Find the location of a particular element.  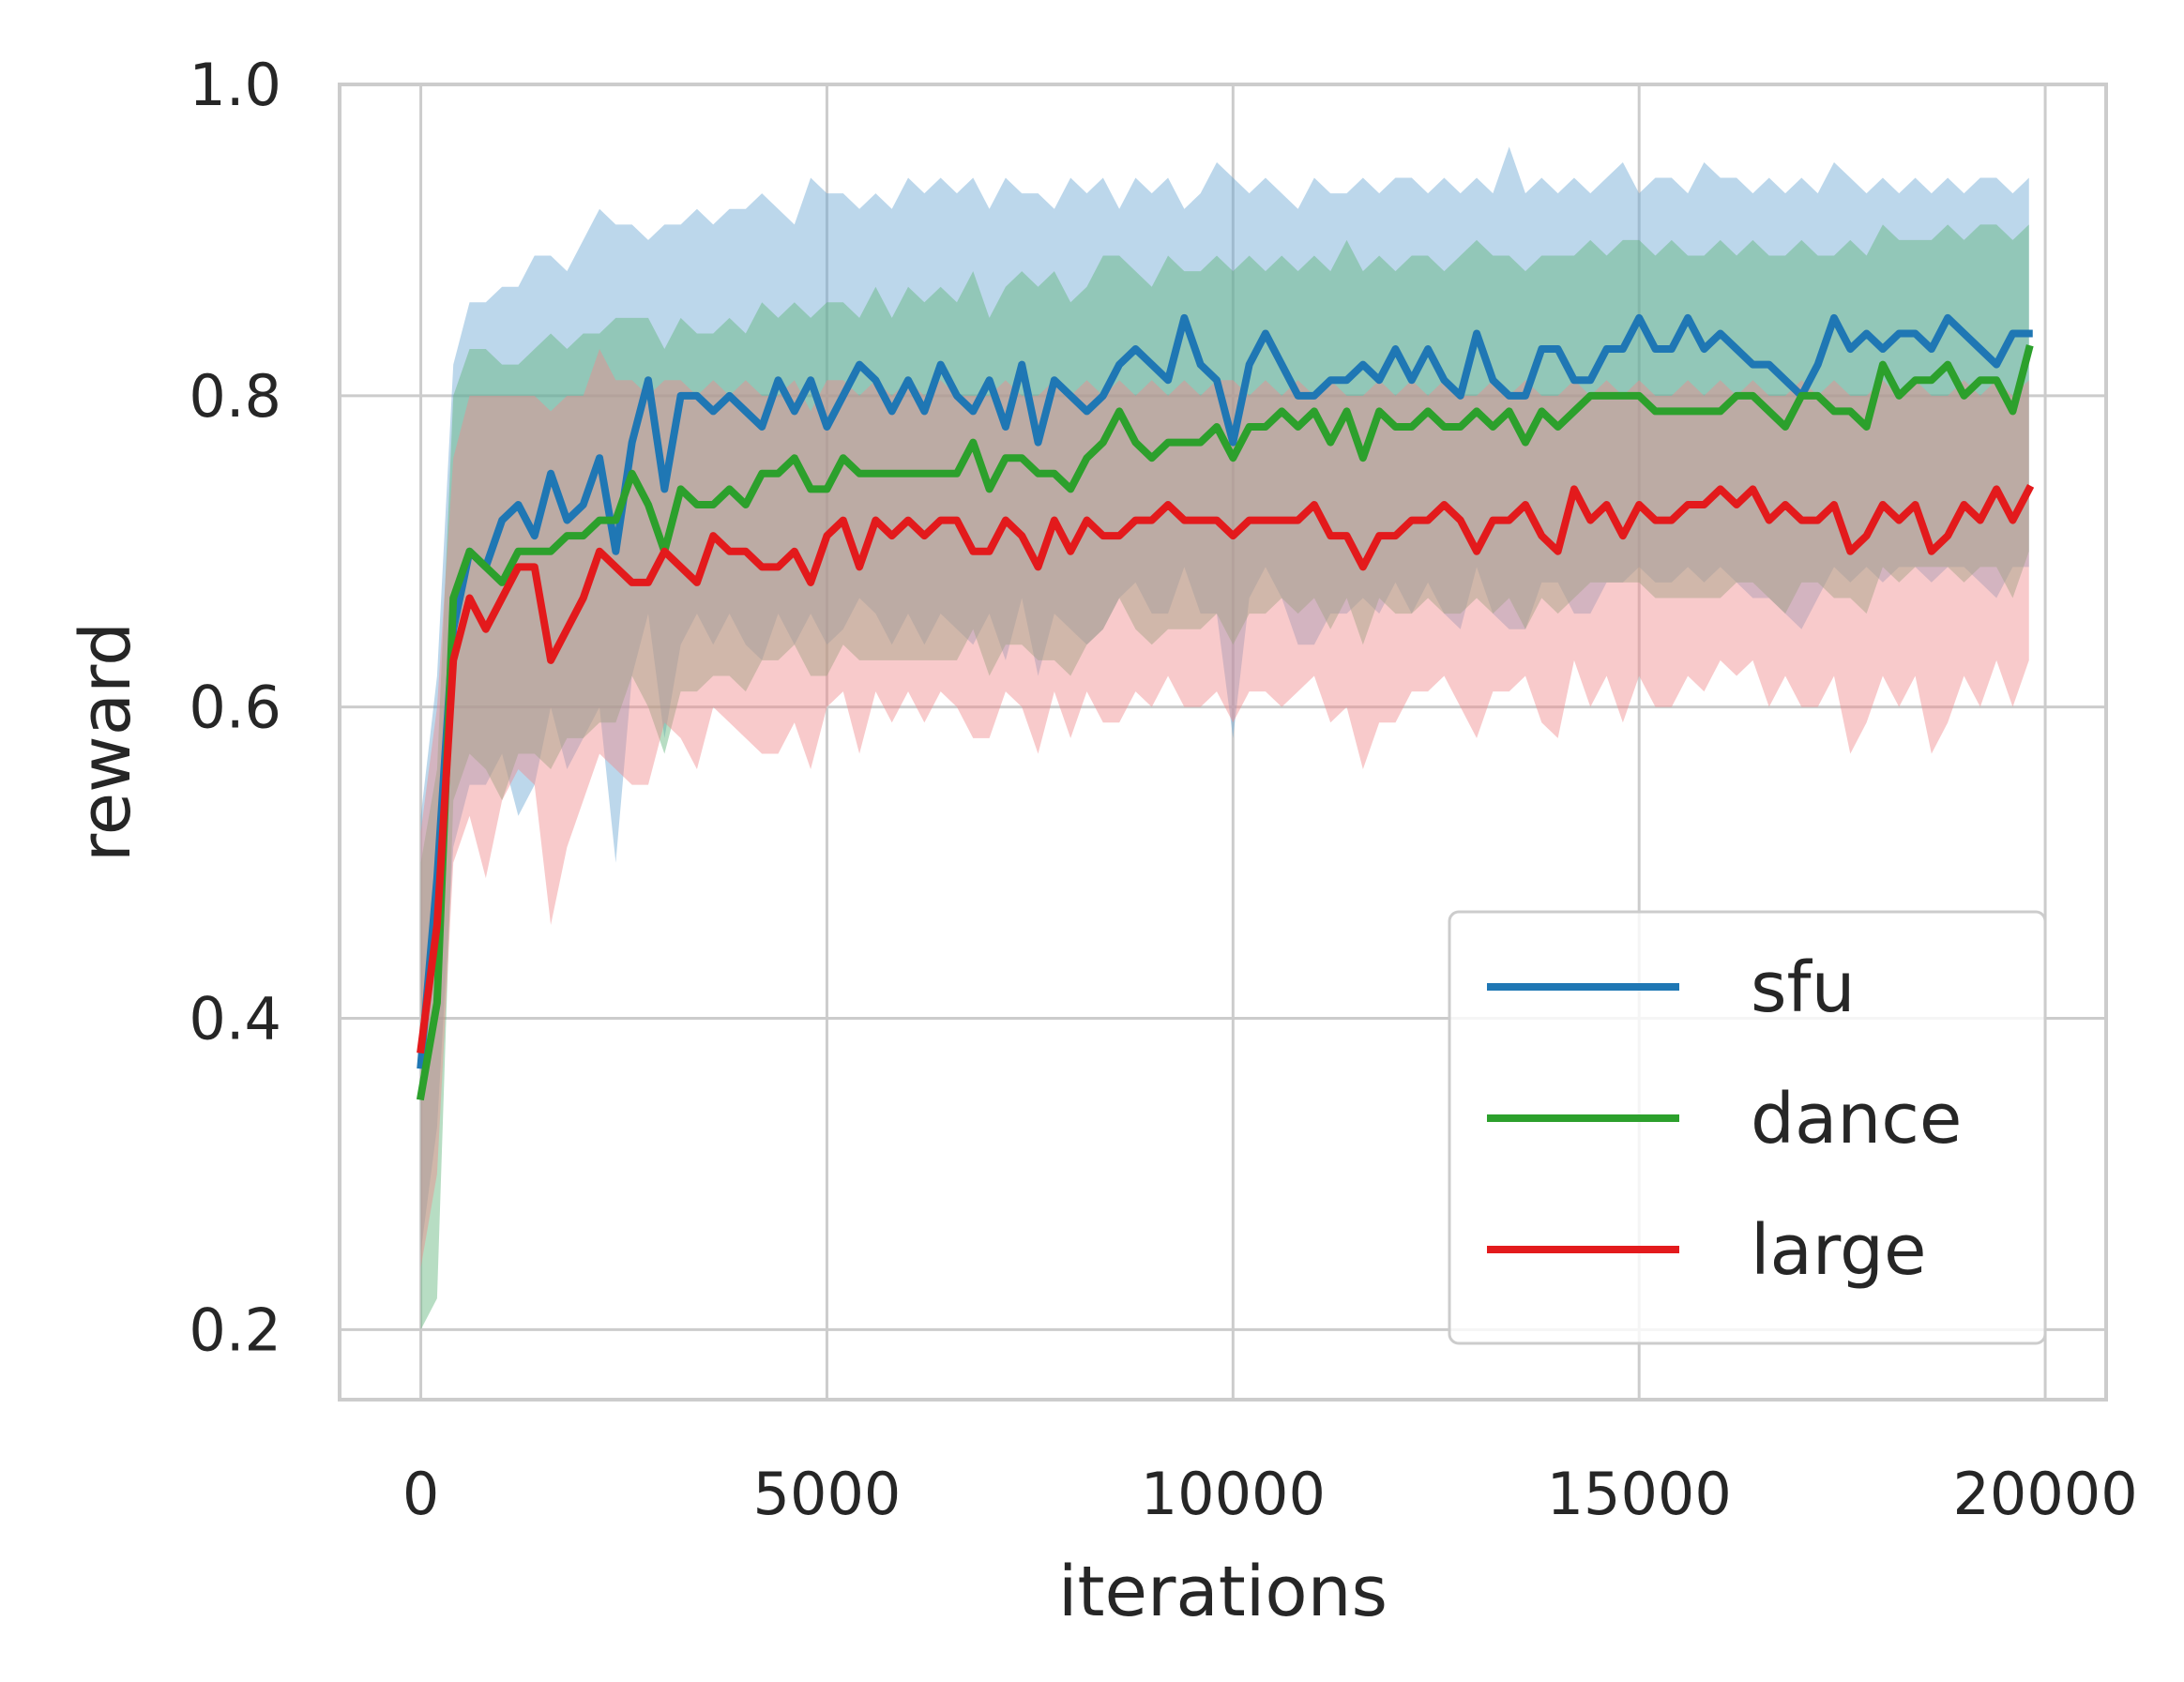

x-tick-label: 10000 is located at coordinates (1233, 1494).